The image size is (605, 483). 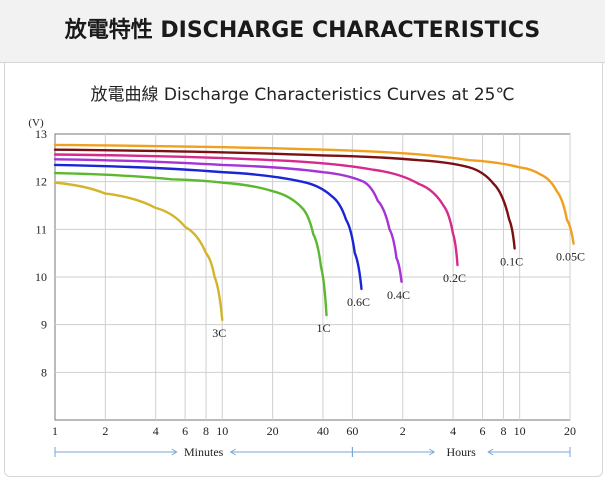 What do you see at coordinates (204, 452) in the screenshot?
I see `x-section-minutes: Minutes` at bounding box center [204, 452].